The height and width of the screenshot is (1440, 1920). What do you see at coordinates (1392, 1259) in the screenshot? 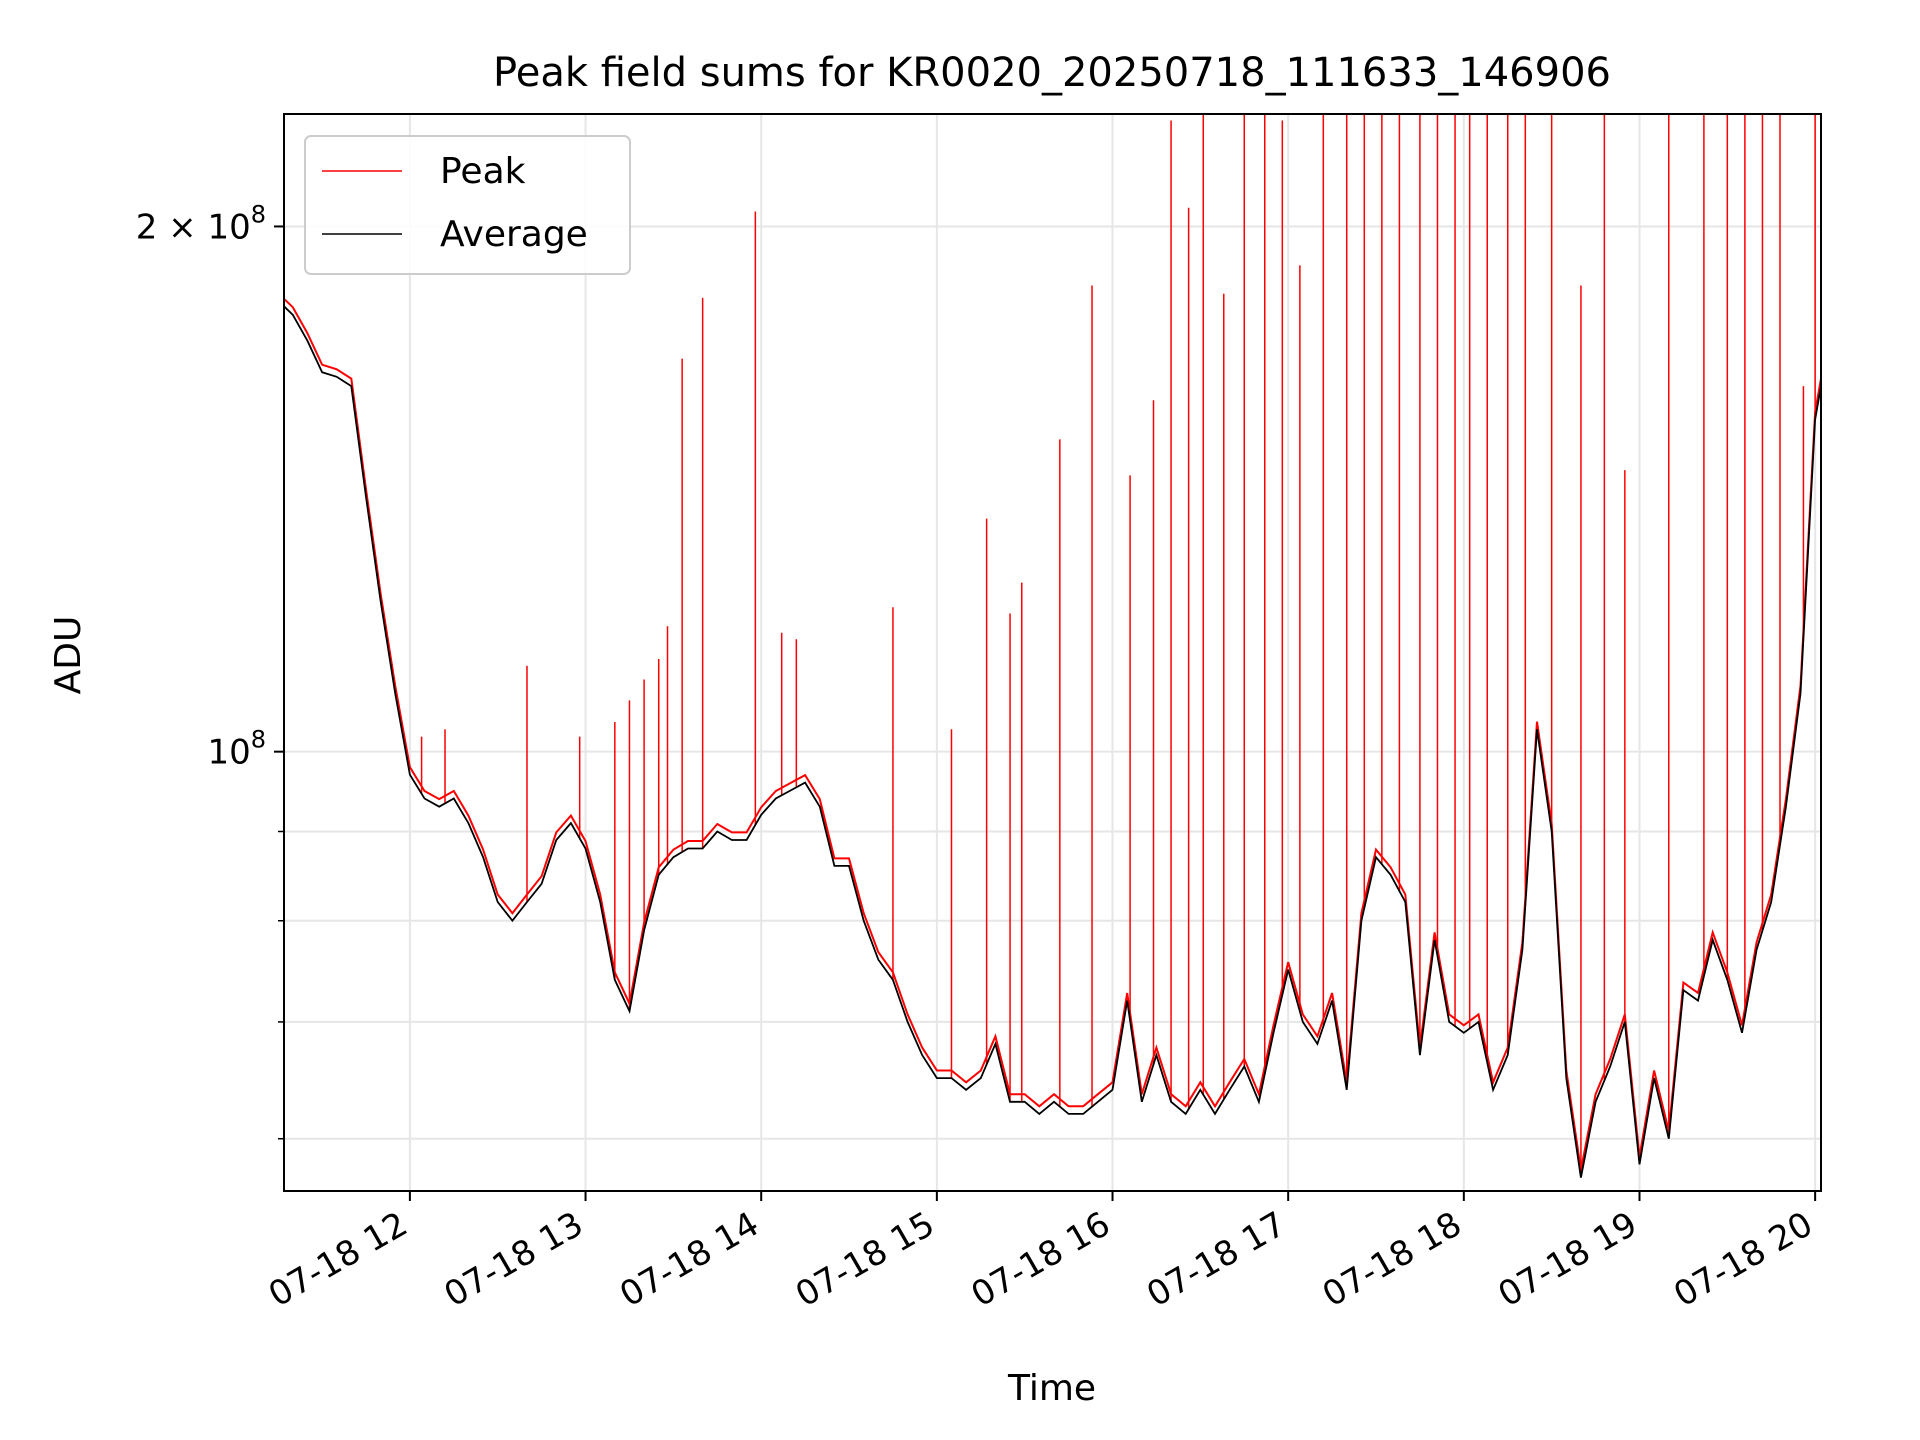
I see `x-tick-label: 07-18 18` at bounding box center [1392, 1259].